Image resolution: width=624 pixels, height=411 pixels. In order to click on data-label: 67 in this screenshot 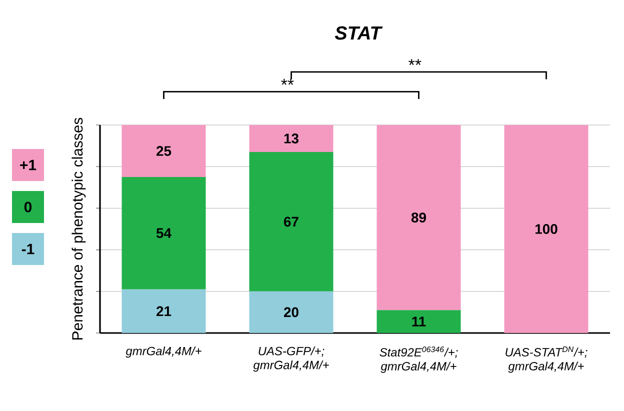, I will do `click(291, 221)`.